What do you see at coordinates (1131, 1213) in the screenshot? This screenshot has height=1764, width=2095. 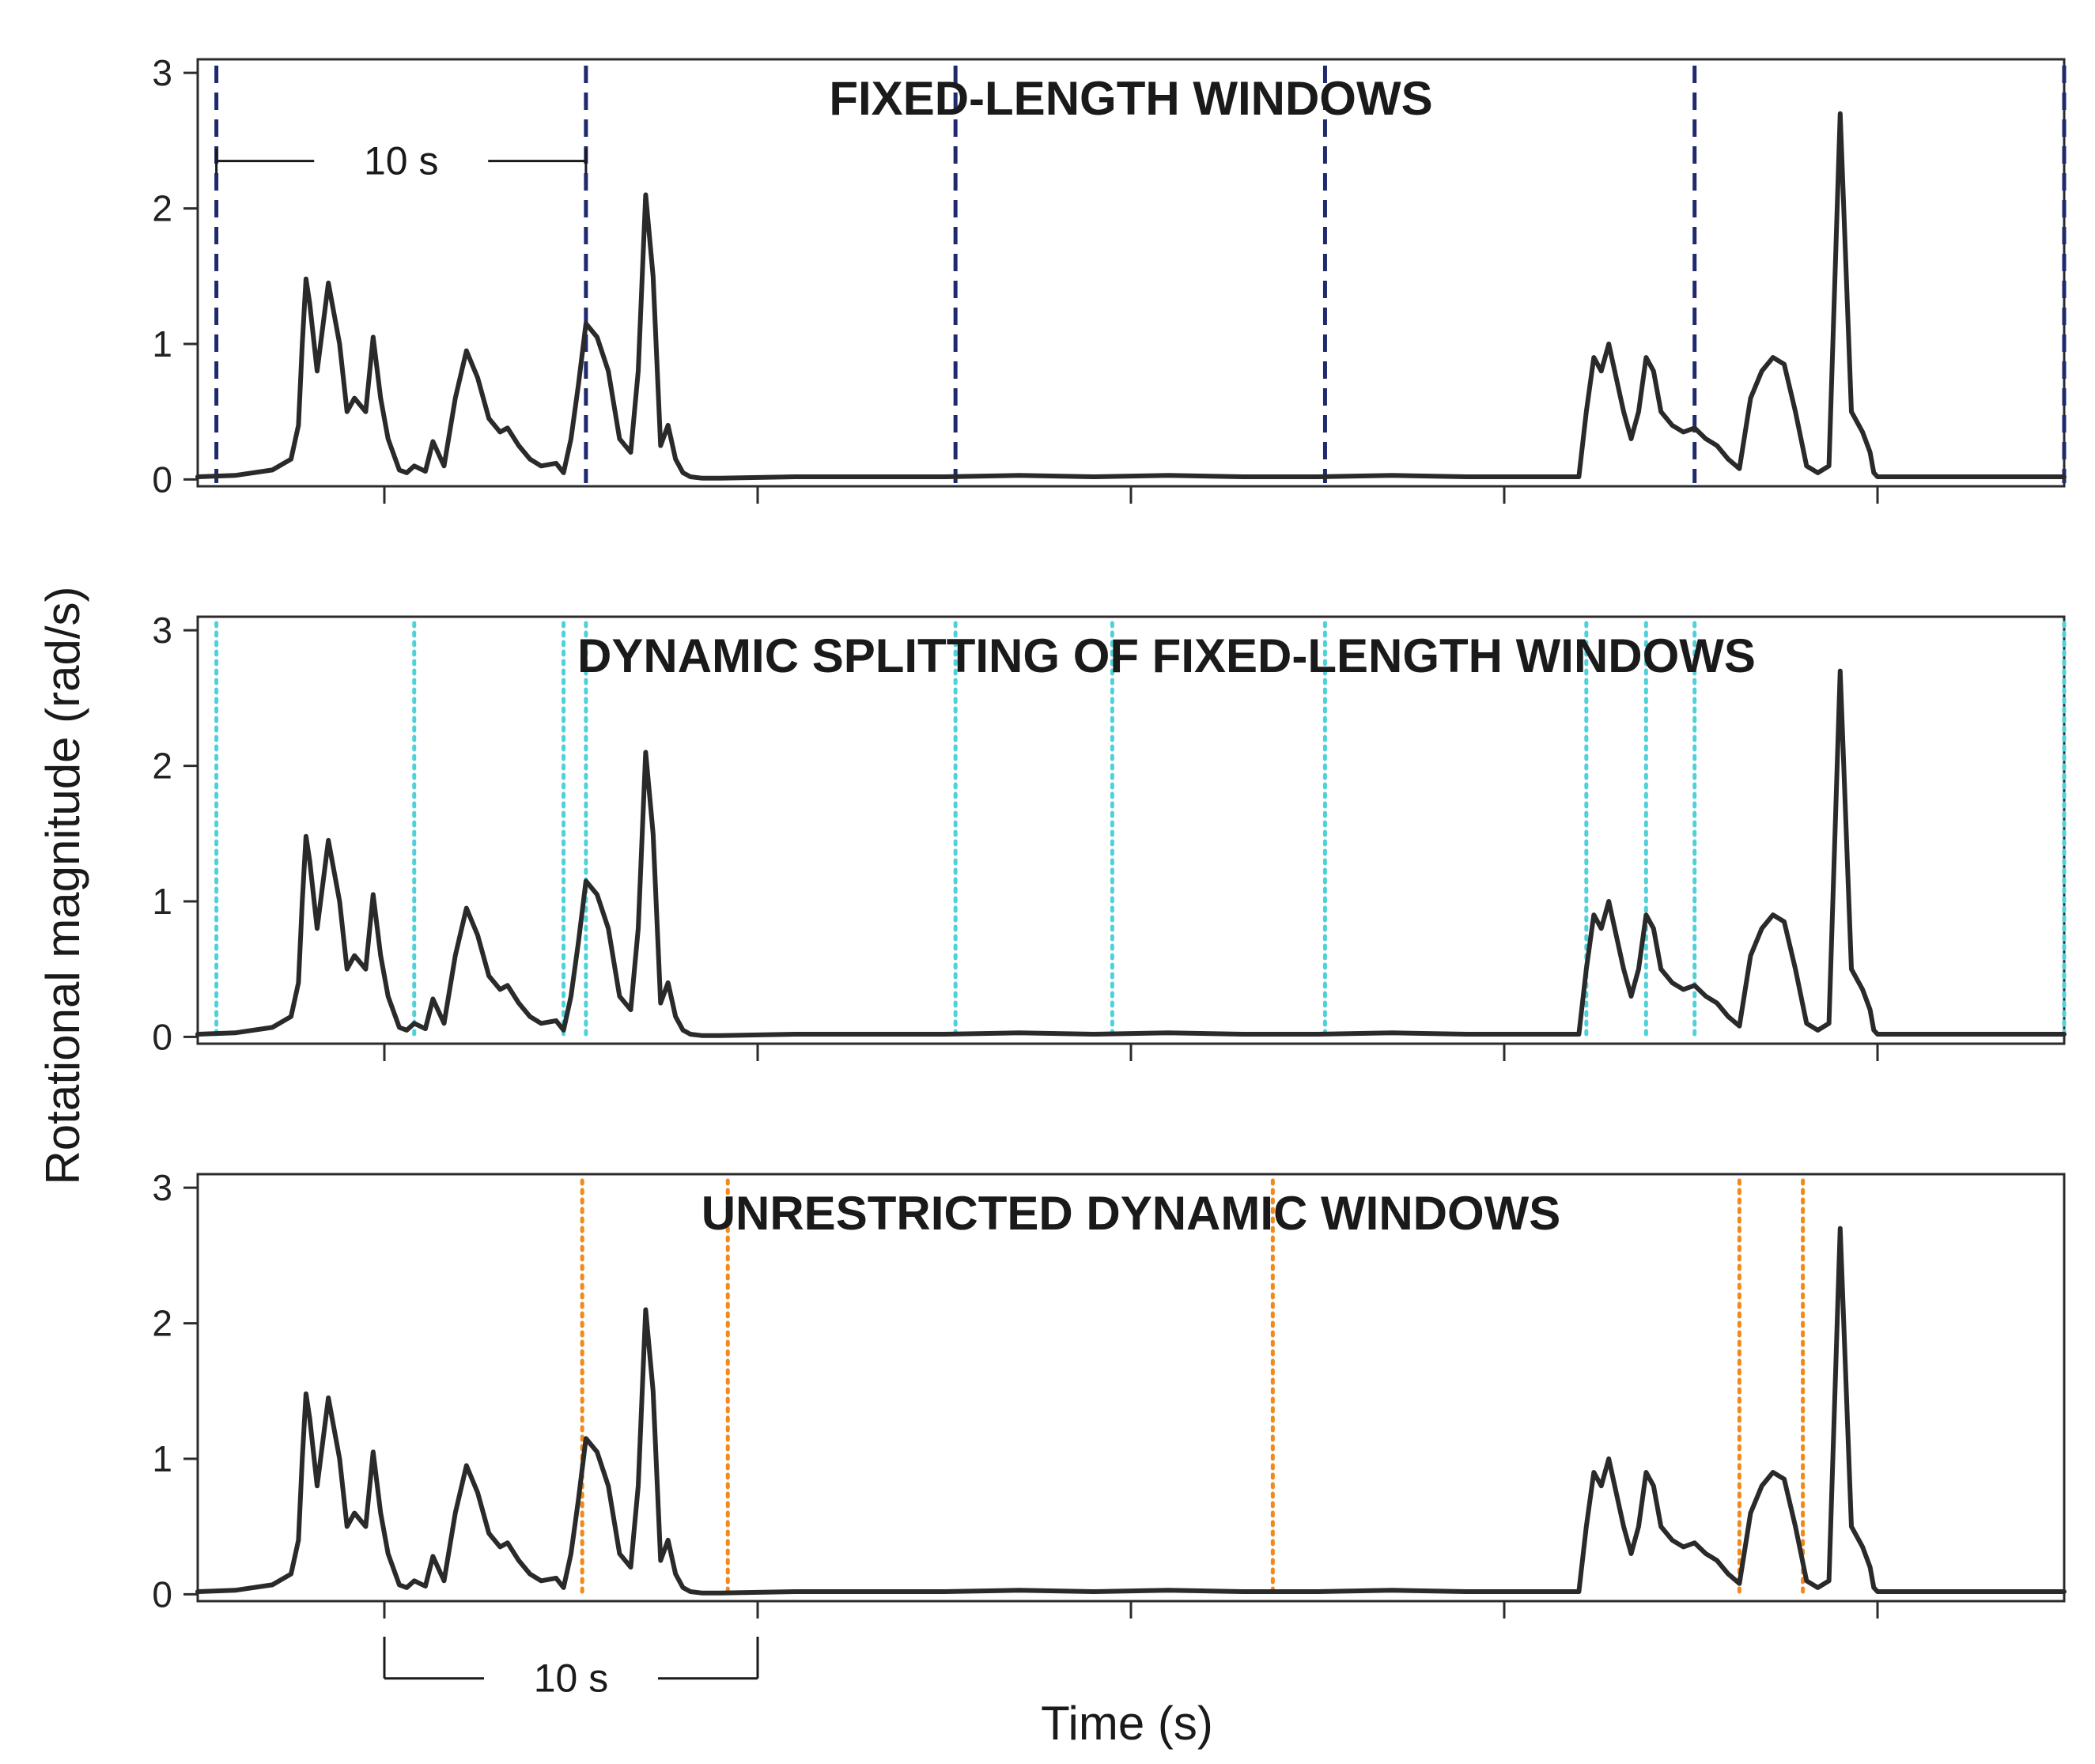 I see `panel-title: UNRESTRICTED DYNAMIC WINDOWS` at bounding box center [1131, 1213].